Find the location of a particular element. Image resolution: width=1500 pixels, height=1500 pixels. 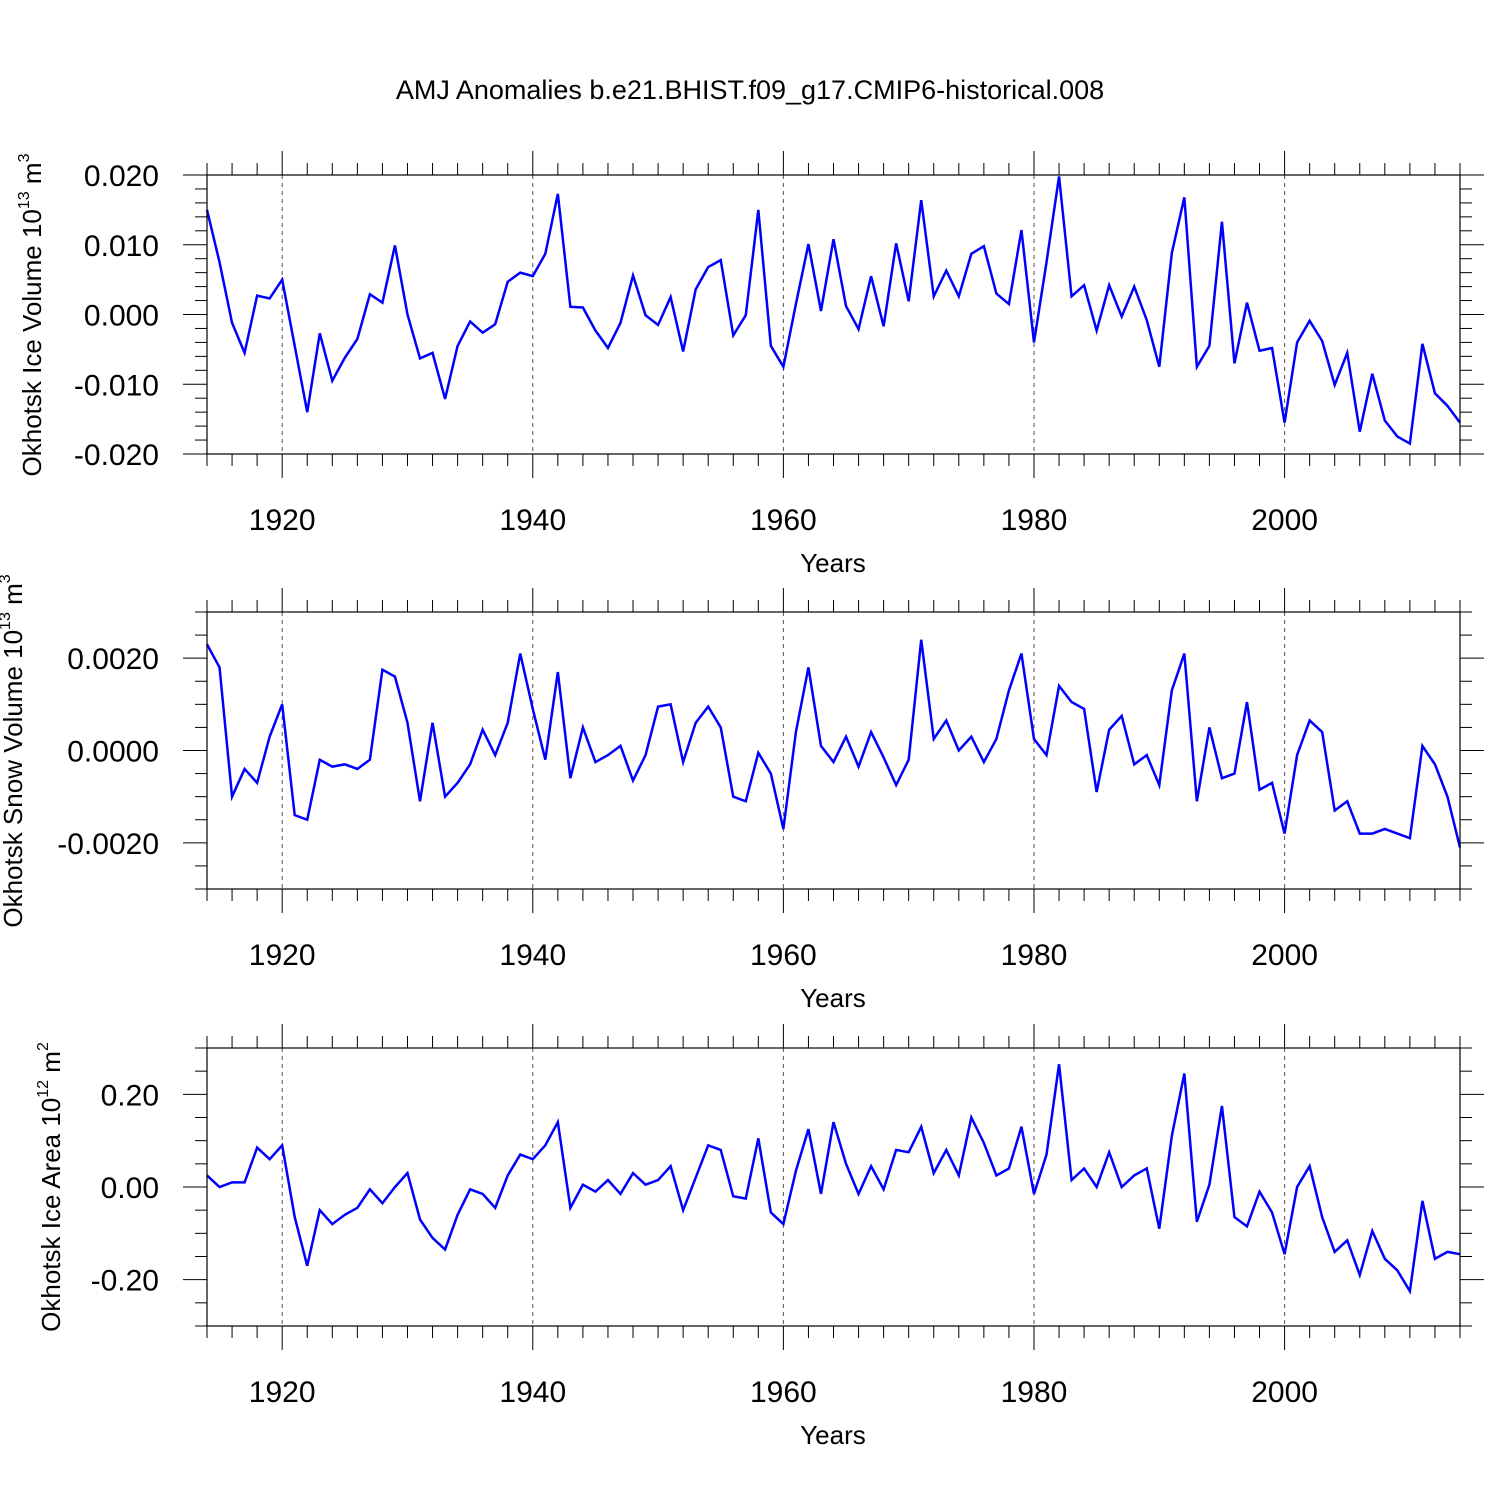

snow-volume-x-tick-label: 1980 is located at coordinates (1034, 955).